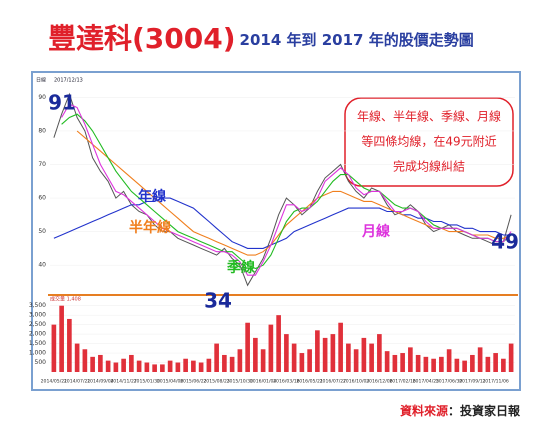 This screenshot has width=549, height=443. Describe the element at coordinates (41, 80) in the screenshot. I see `info-text: 日線` at that location.